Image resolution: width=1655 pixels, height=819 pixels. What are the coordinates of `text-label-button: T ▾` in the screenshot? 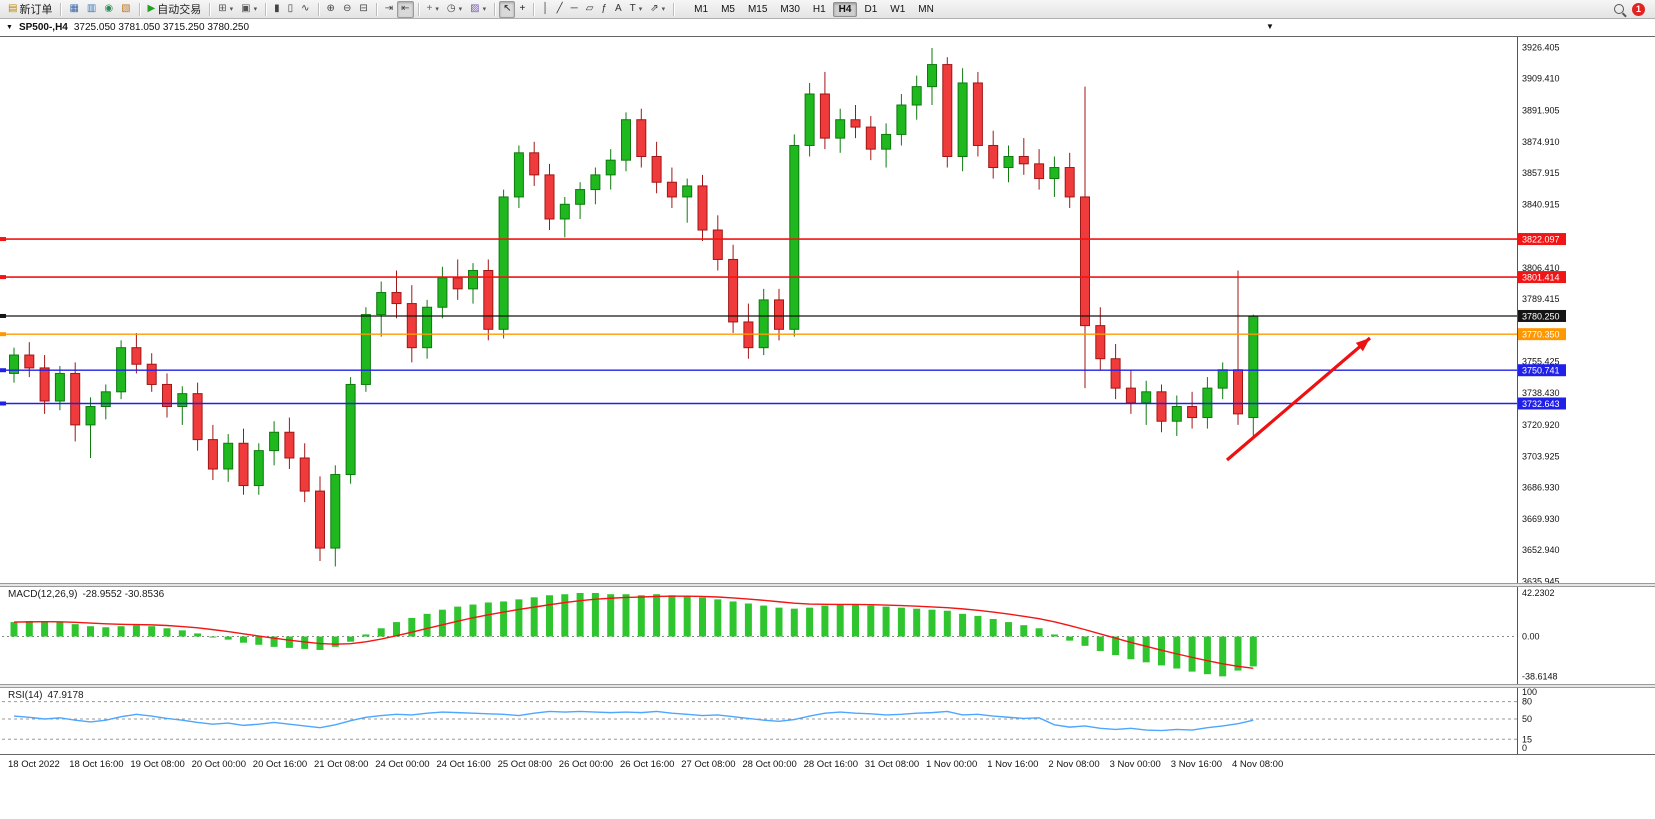 It's located at (636, 9).